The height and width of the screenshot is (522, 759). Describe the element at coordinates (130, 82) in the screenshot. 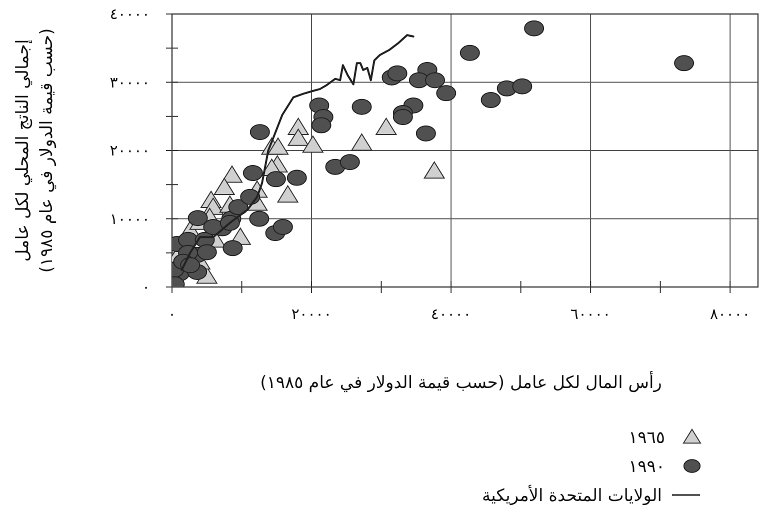

I see `y-tick-label: ٣٠٠٠٠` at that location.